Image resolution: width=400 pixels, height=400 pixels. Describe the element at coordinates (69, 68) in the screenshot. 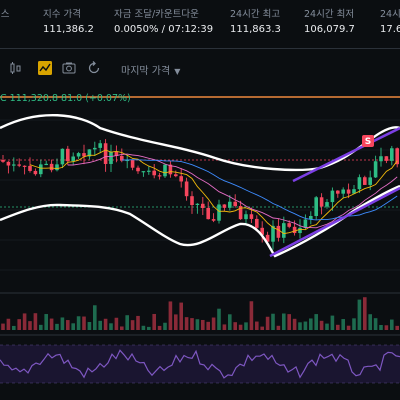

I see `screenshot-icon` at that location.